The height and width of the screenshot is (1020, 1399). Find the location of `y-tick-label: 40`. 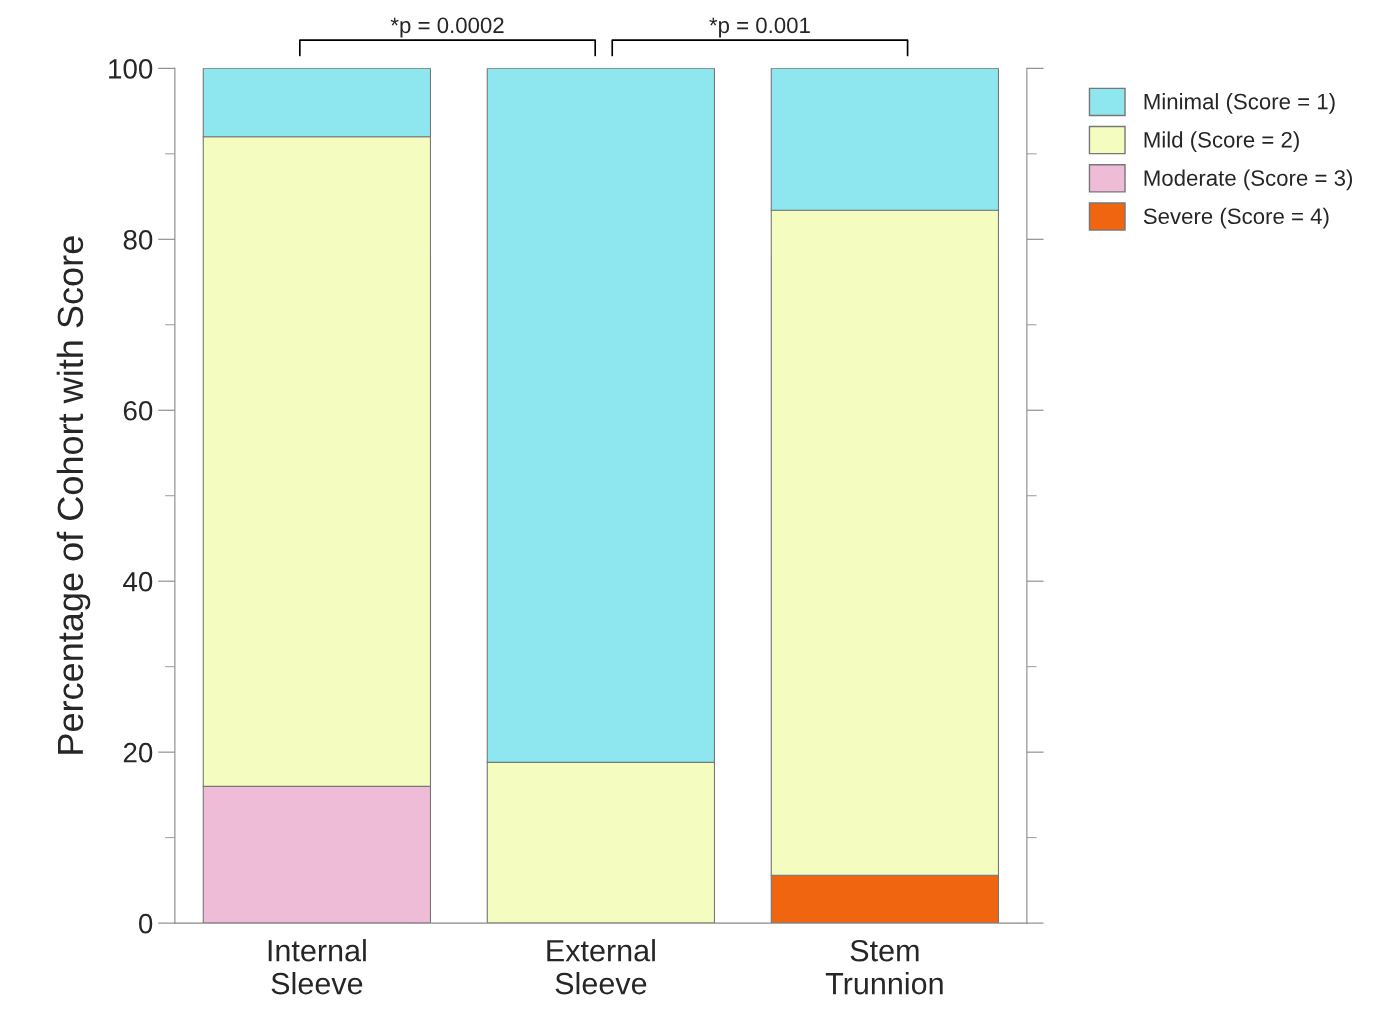

y-tick-label: 40 is located at coordinates (138, 581).